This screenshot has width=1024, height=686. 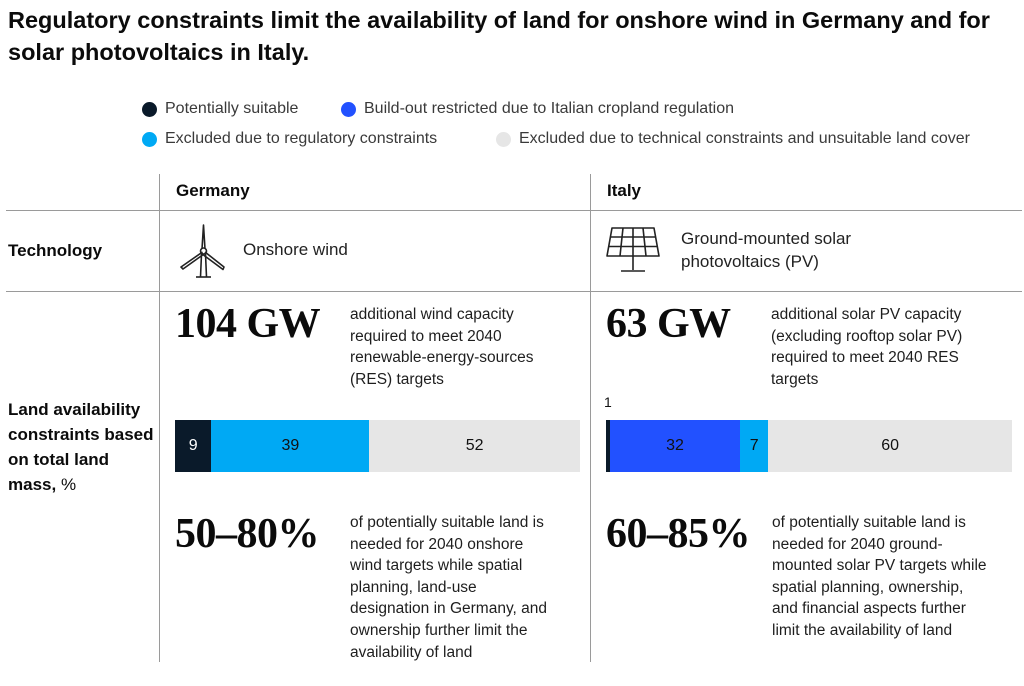 What do you see at coordinates (633, 249) in the screenshot?
I see `solar-panel-icon` at bounding box center [633, 249].